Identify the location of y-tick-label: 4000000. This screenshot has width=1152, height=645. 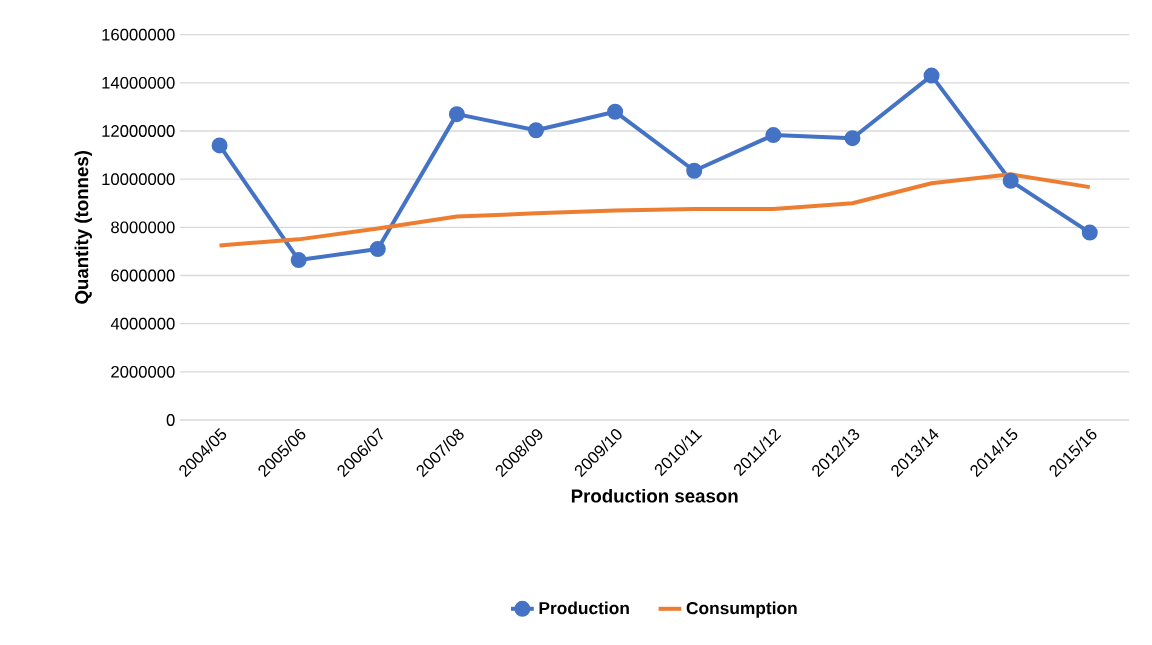
(142, 323).